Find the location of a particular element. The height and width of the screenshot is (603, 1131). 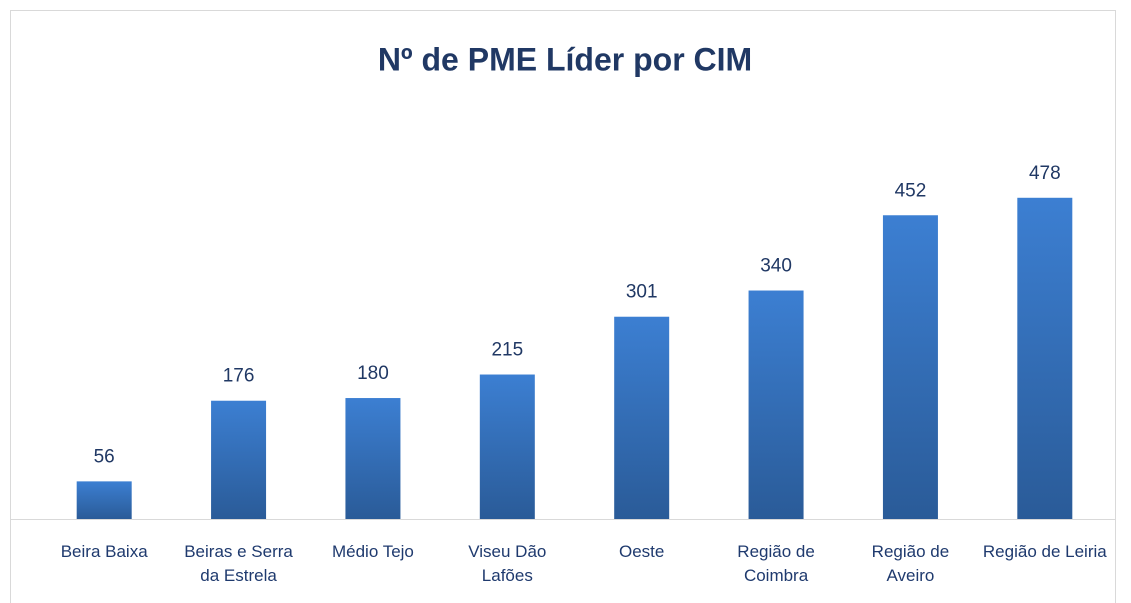

x-tick-label: Beiras e Serra da Estrela is located at coordinates (238, 563).